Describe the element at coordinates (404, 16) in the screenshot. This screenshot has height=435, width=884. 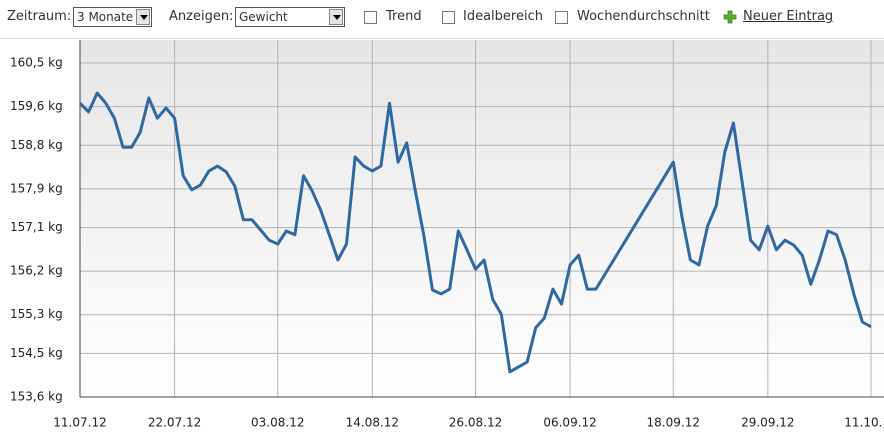
I see `checkbox-label: Trend` at that location.